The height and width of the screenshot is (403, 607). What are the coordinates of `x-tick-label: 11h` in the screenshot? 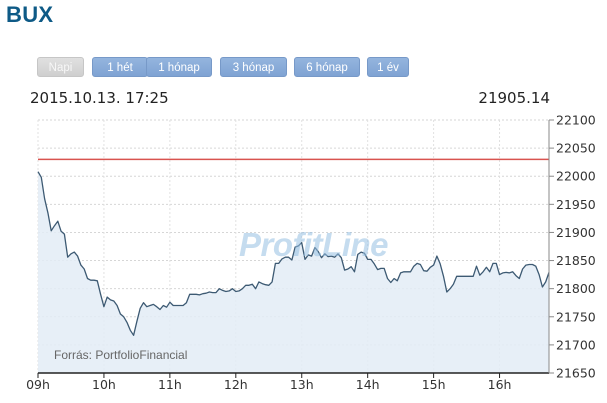 It's located at (170, 384).